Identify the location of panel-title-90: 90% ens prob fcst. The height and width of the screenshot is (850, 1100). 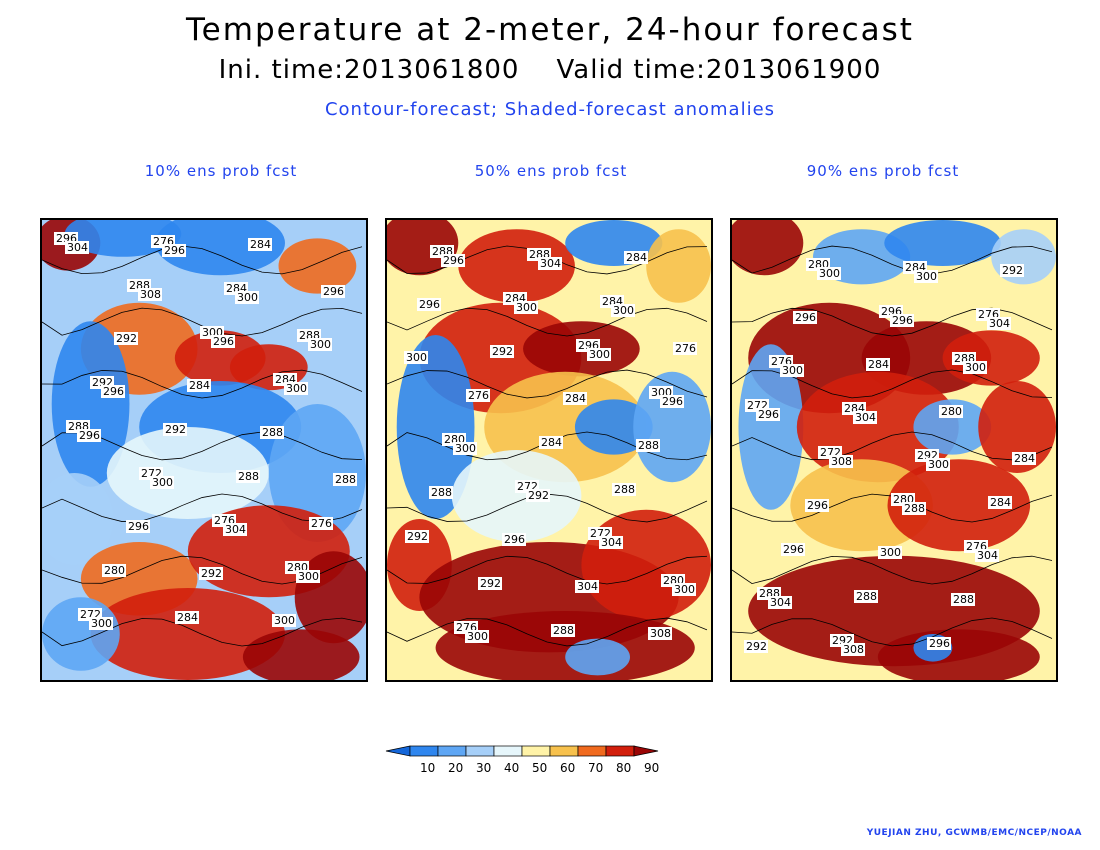
(883, 171).